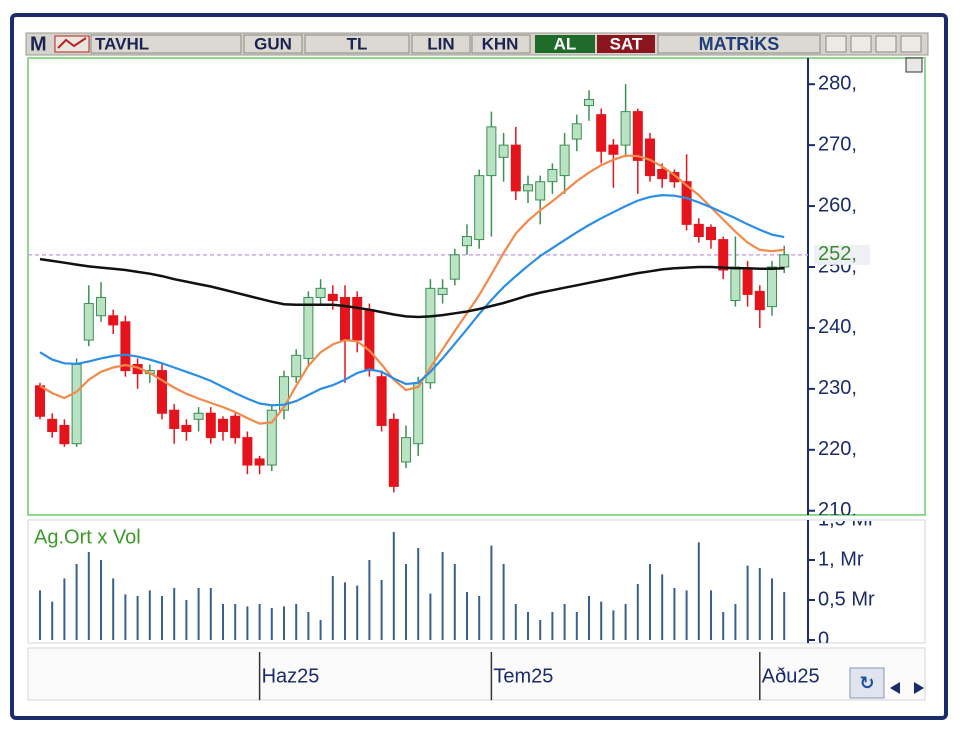  Describe the element at coordinates (523, 676) in the screenshot. I see `x-tick-label: Tem25` at that location.